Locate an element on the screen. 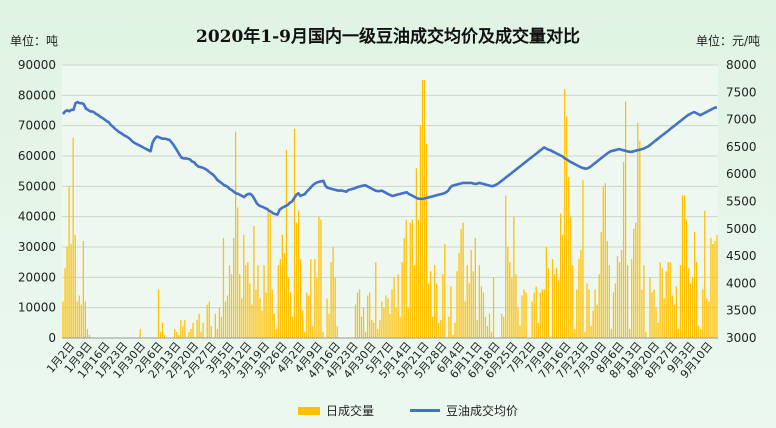 Image resolution: width=776 pixels, height=428 pixels. legend: 日成交量 豆油成交均价 is located at coordinates (388, 411).